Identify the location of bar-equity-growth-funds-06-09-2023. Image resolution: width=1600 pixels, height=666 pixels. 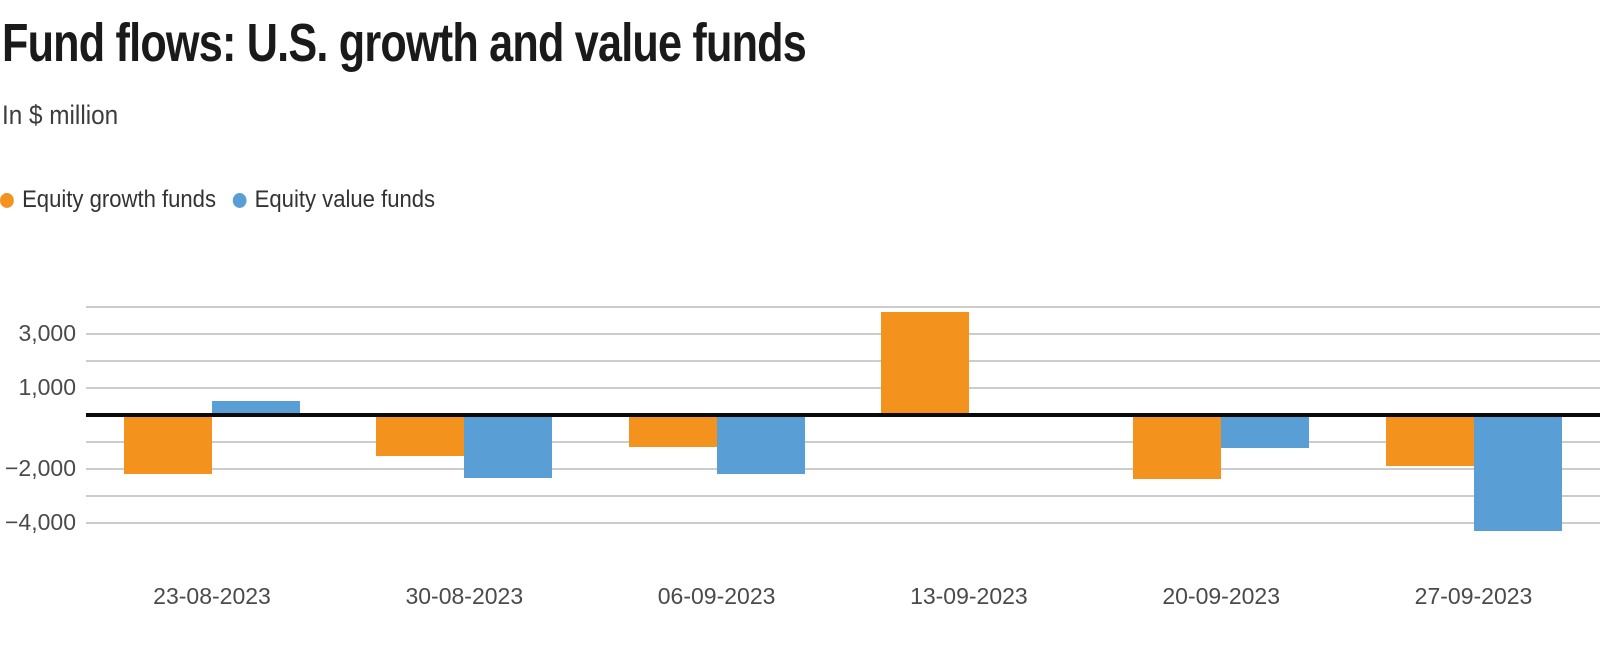
(672, 430).